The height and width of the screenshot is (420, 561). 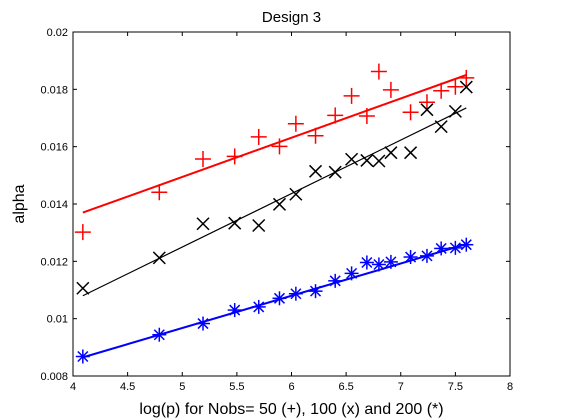 I want to click on y-axis-label: alpha, so click(x=19, y=203).